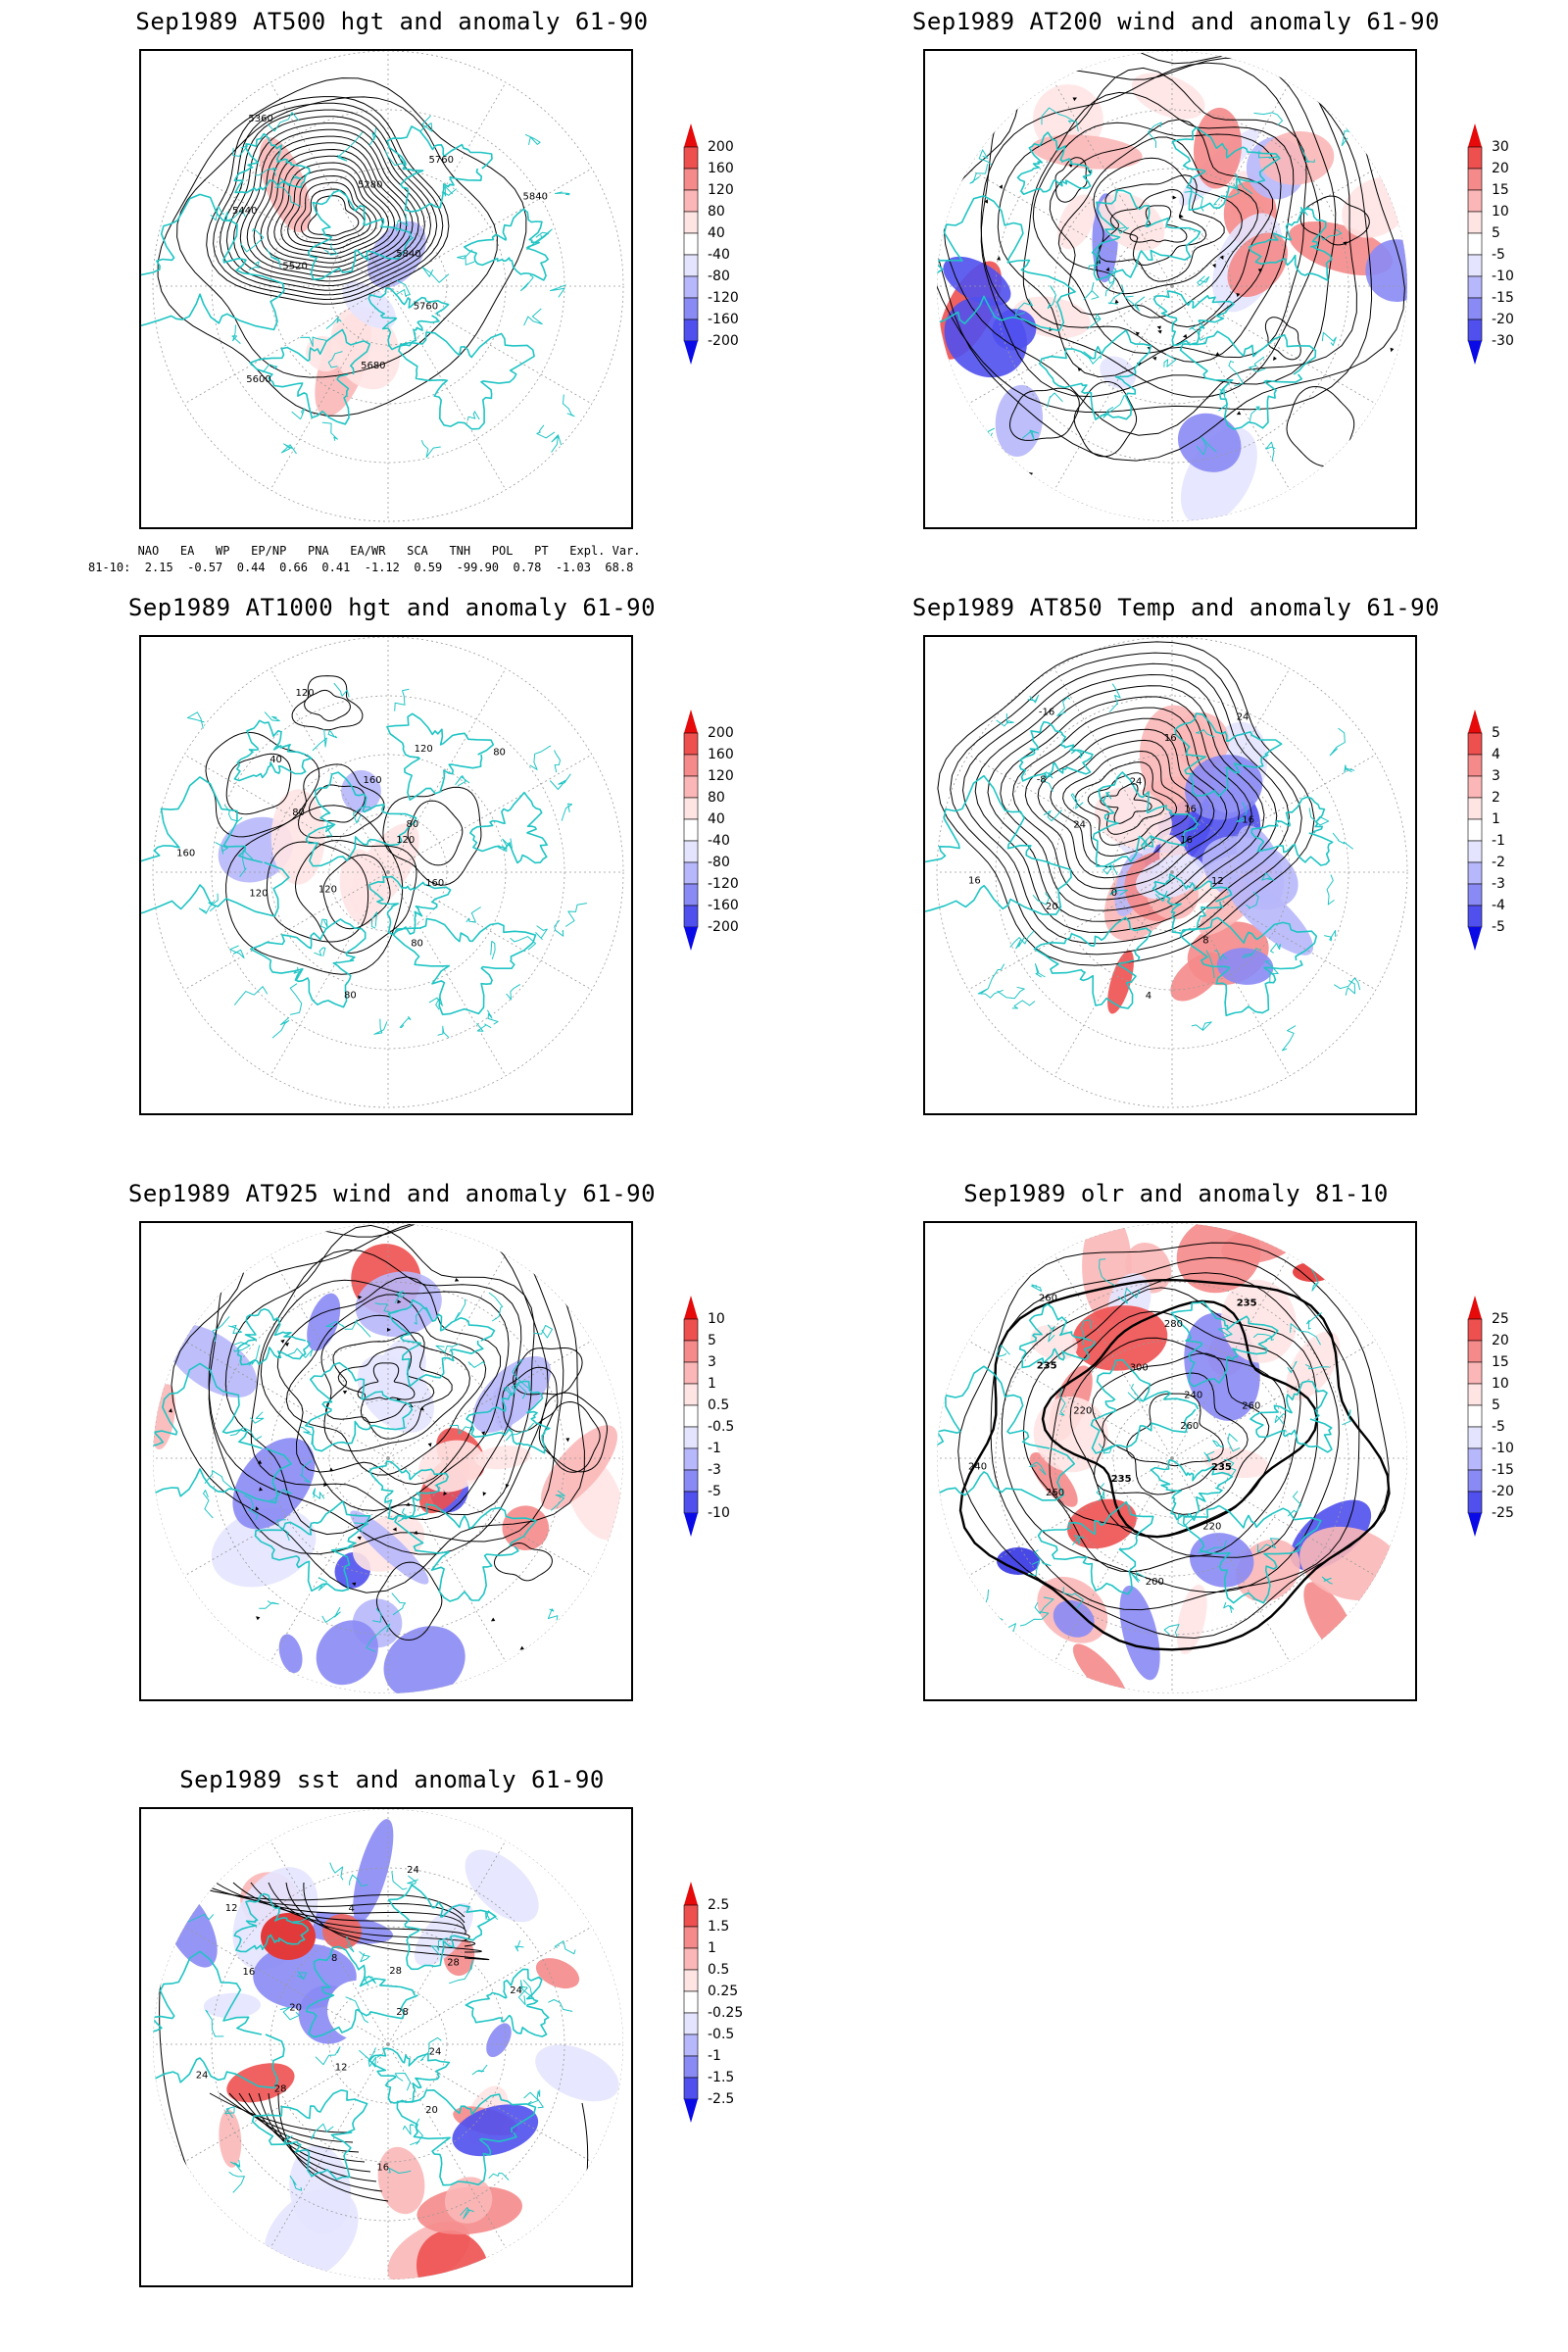 This screenshot has height=2352, width=1568. What do you see at coordinates (490, 931) in the screenshot?
I see `meridian` at bounding box center [490, 931].